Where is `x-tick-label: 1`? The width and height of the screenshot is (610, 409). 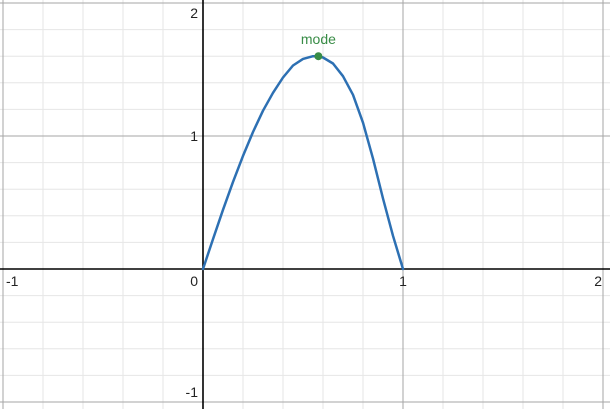 x-tick-label: 1 is located at coordinates (403, 281).